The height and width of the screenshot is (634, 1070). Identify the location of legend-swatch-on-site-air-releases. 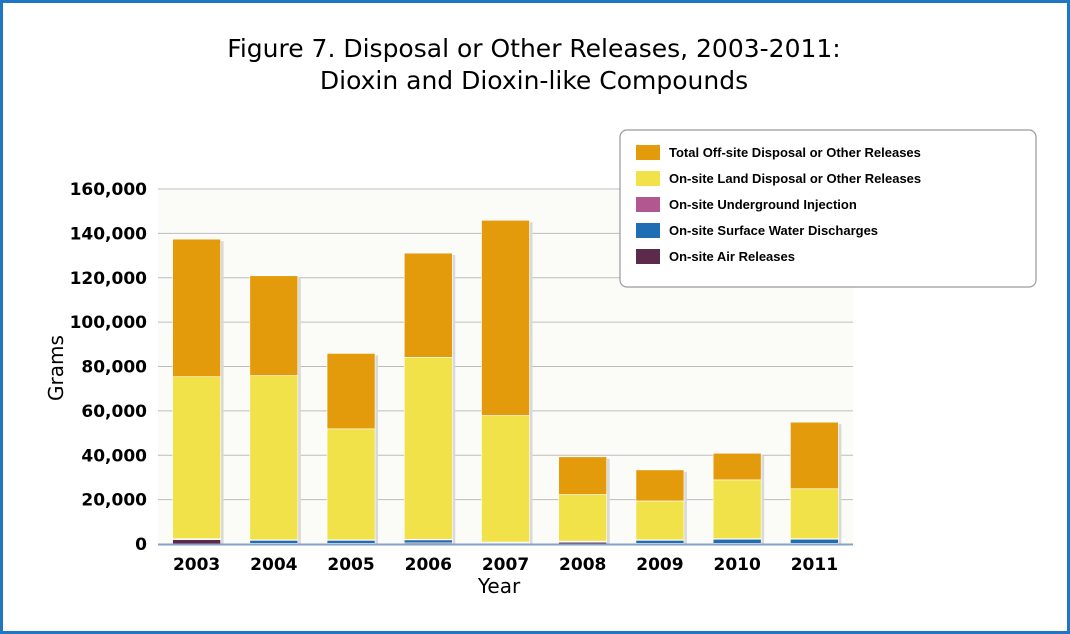
(648, 256).